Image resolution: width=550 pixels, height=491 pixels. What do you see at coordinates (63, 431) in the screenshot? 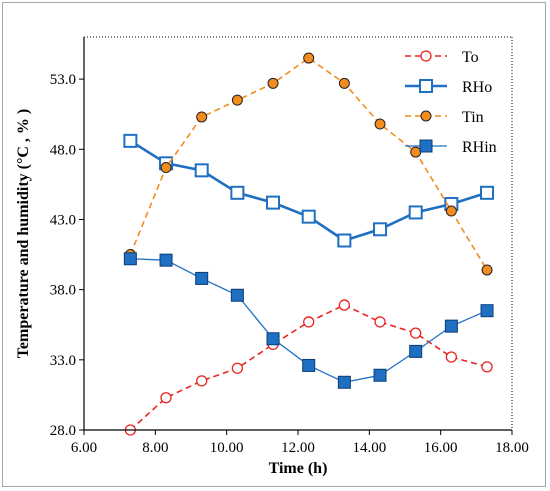
I see `y-tick-label: 28.0` at bounding box center [63, 431].